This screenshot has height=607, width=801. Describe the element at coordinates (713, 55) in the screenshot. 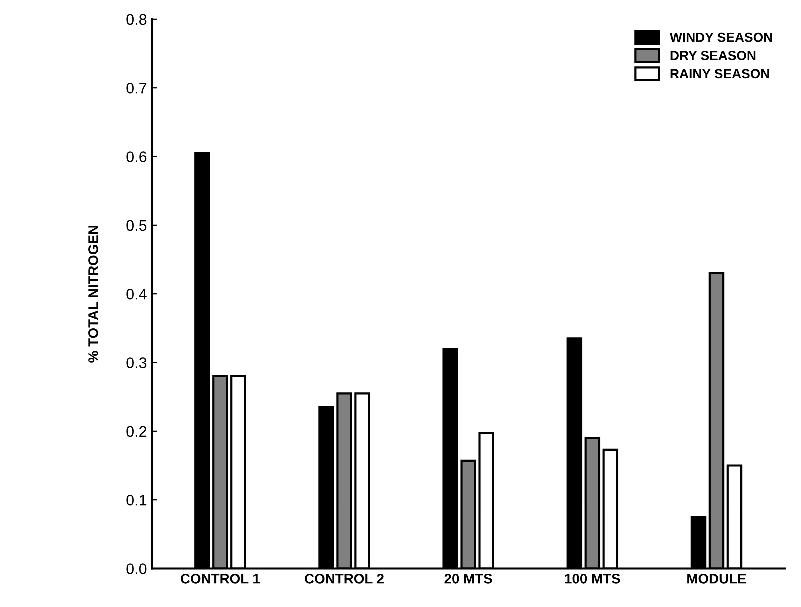

I see `legend-label: DRY SEASON` at that location.